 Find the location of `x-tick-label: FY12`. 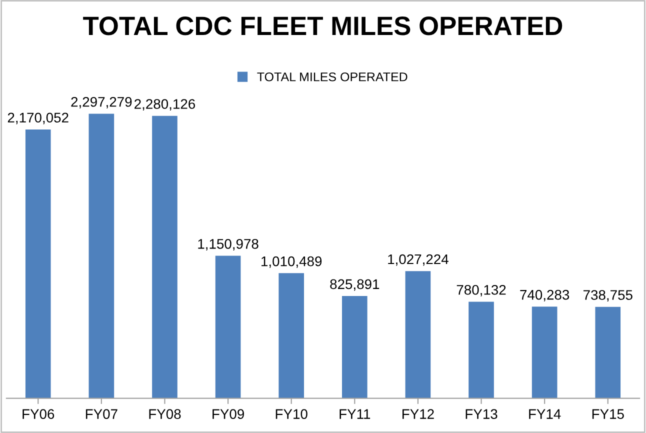

x-tick-label: FY12 is located at coordinates (418, 414).